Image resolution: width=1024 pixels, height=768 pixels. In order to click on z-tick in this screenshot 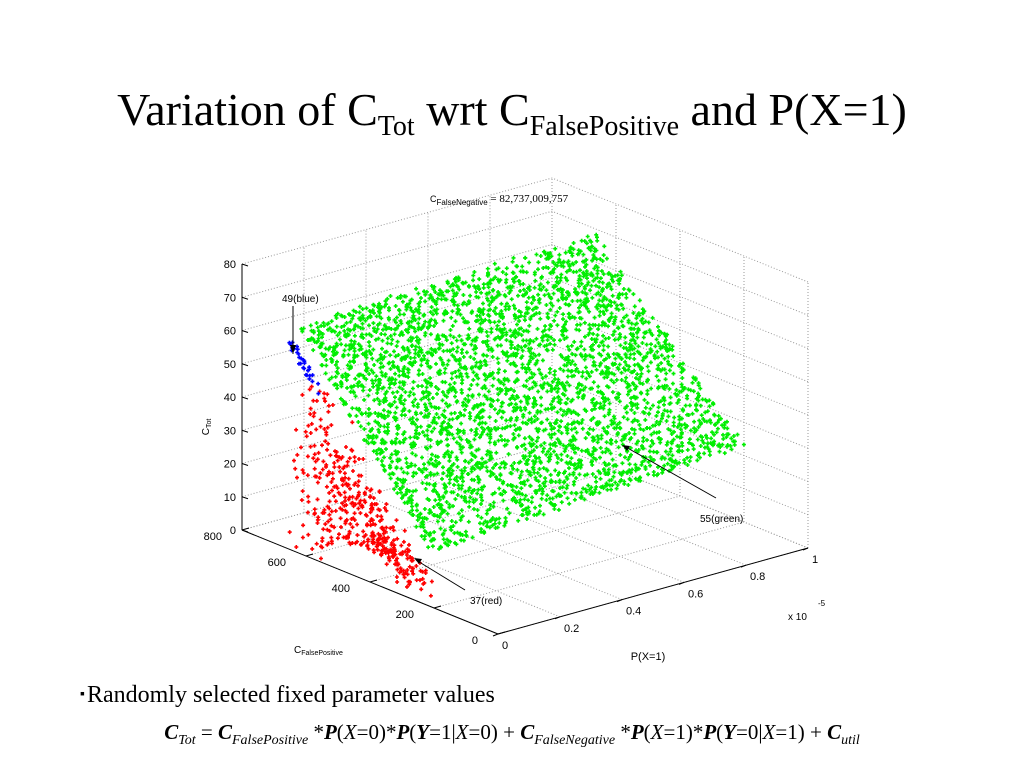, I will do `click(245, 365)`.